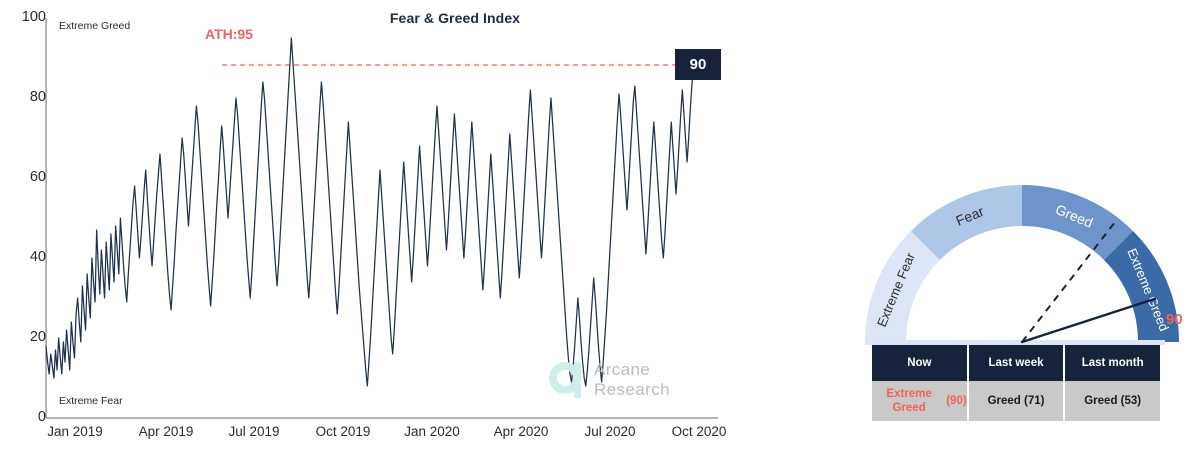 The image size is (1202, 450). What do you see at coordinates (455, 18) in the screenshot?
I see `chart-title: Fear & Greed Index` at bounding box center [455, 18].